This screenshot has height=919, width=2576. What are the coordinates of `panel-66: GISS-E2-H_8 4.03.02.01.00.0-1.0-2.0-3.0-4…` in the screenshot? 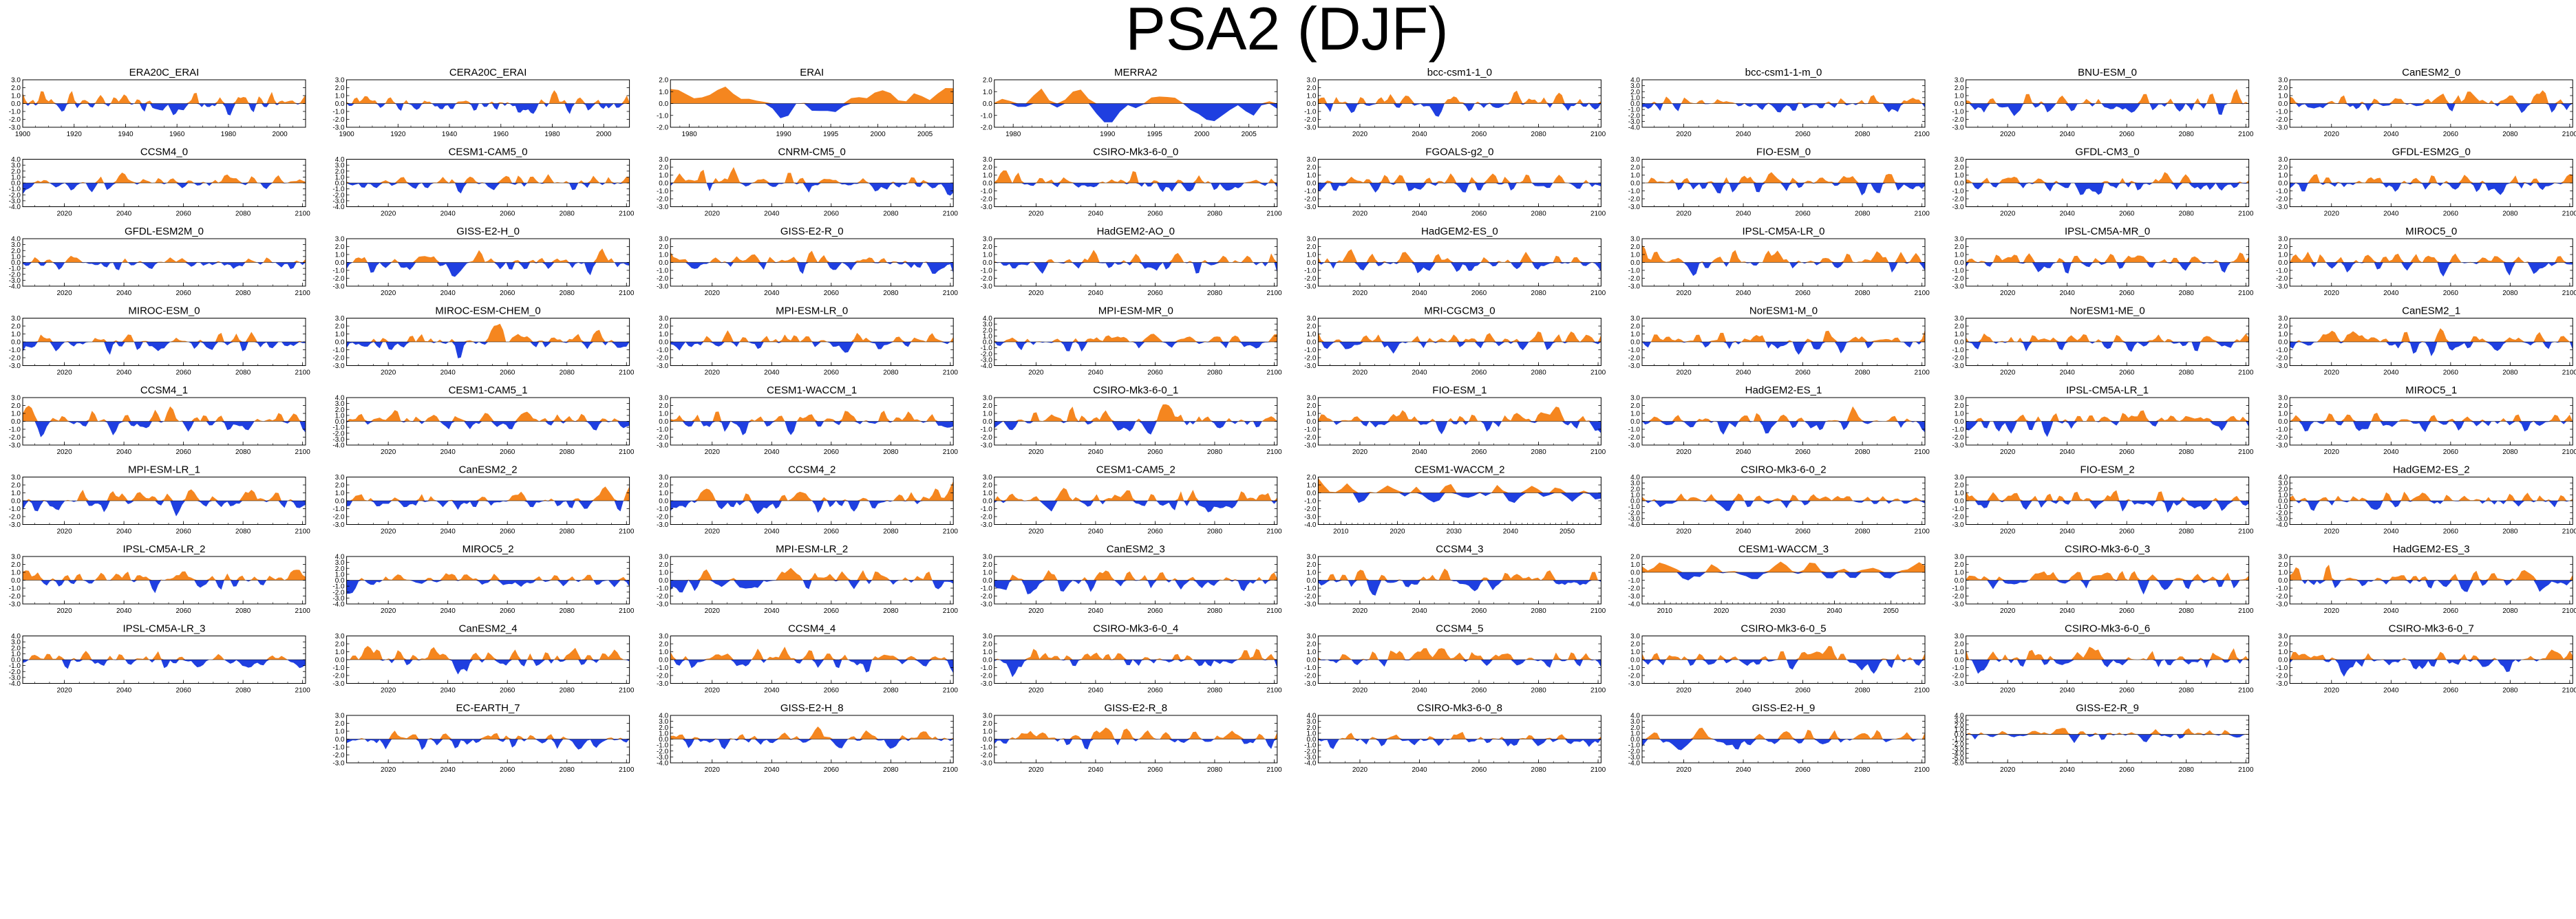 It's located at (807, 738).